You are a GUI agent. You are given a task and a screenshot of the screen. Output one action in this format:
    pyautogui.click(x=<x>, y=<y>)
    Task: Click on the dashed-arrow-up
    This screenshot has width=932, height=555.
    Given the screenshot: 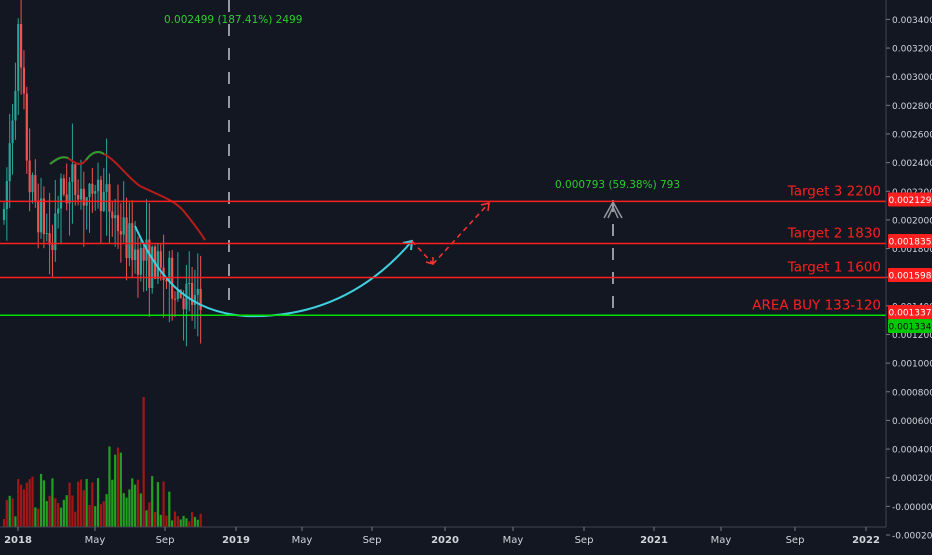 What is the action you would take?
    pyautogui.click(x=485, y=207)
    